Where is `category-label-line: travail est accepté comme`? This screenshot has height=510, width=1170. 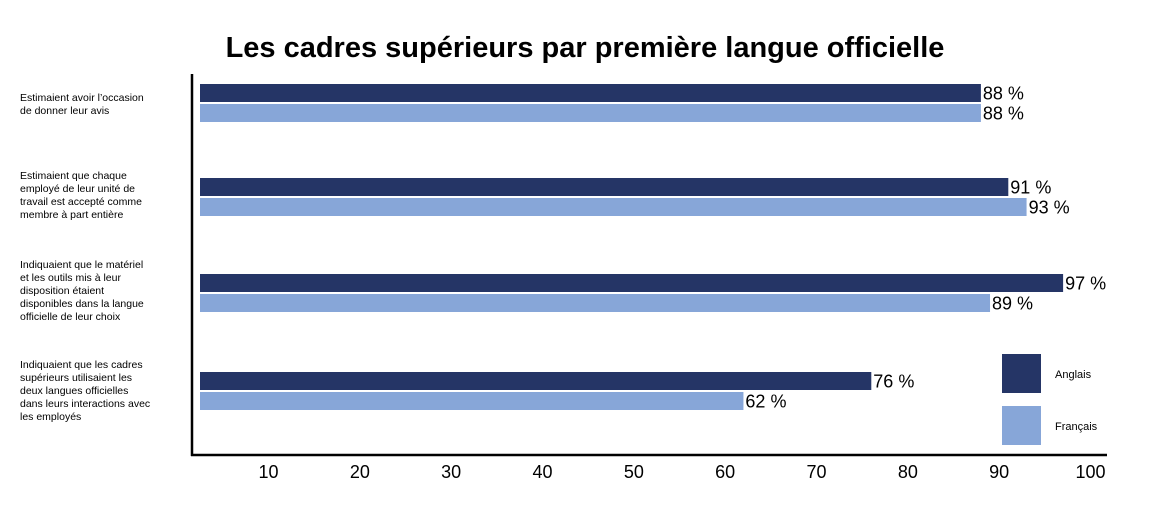
category-label-line: travail est accepté comme is located at coordinates (81, 202).